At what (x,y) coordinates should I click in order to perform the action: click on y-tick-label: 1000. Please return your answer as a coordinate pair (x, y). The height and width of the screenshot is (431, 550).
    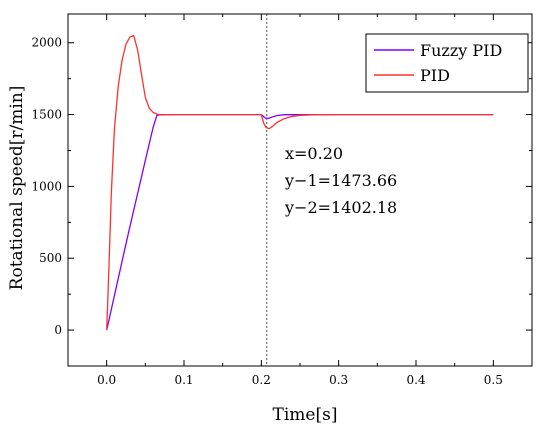
    Looking at the image, I should click on (46, 186).